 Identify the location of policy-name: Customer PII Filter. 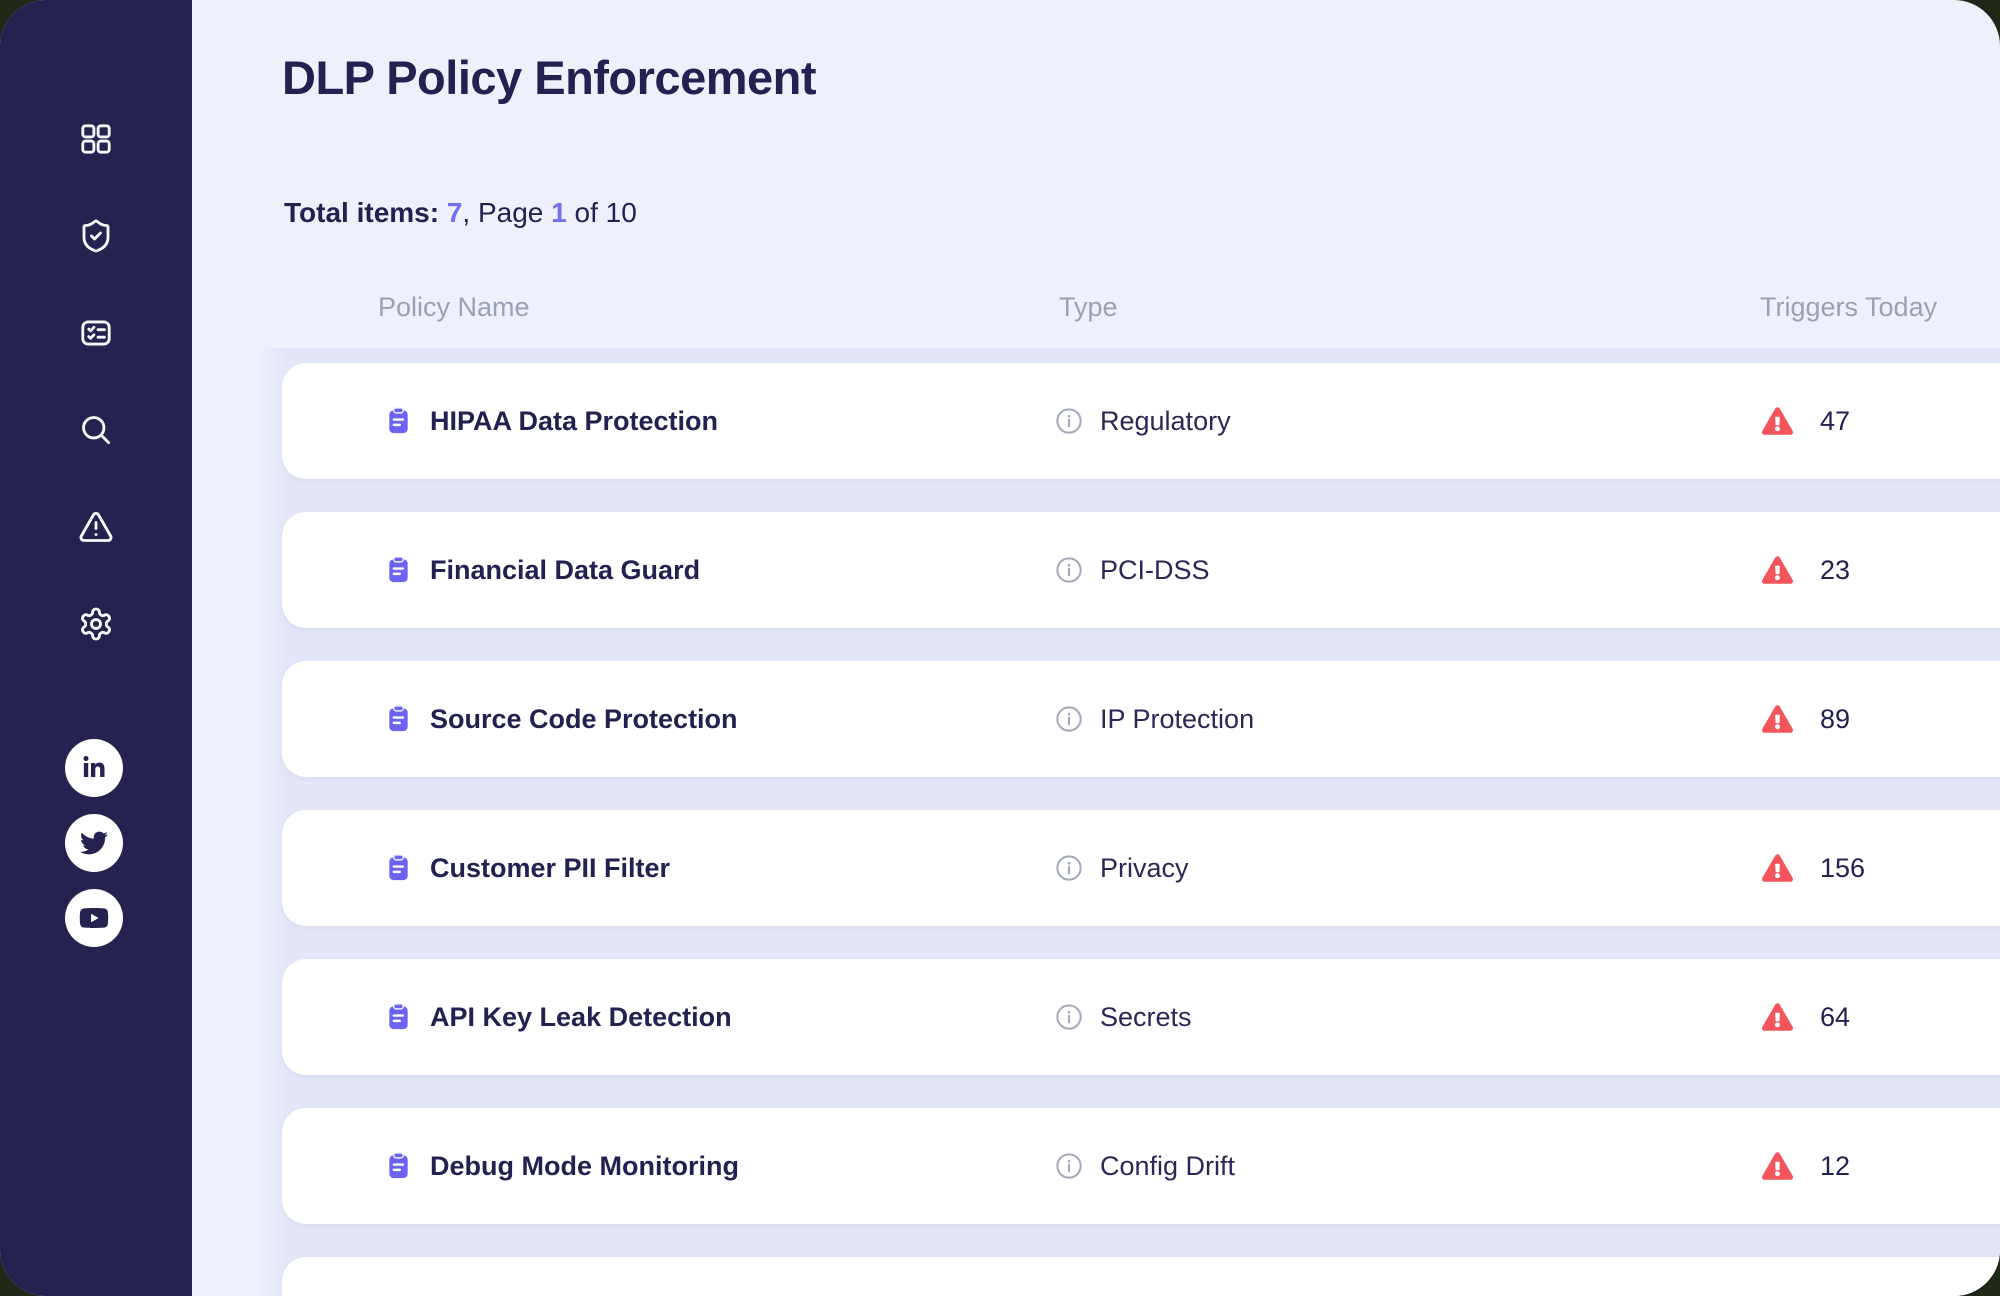
(550, 867).